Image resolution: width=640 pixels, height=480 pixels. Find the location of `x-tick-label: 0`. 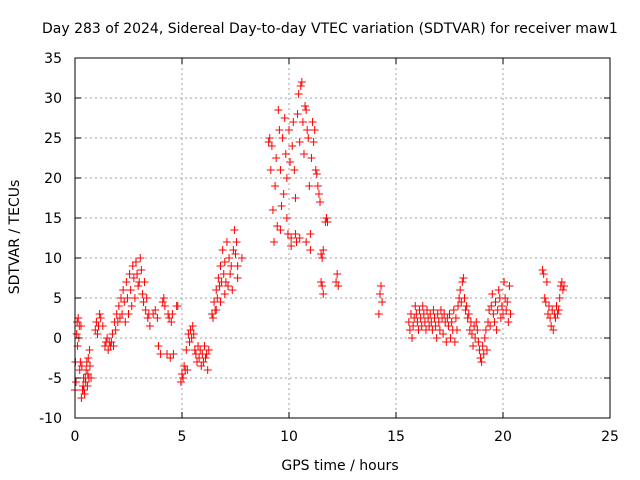

x-tick-label: 0 is located at coordinates (75, 437).